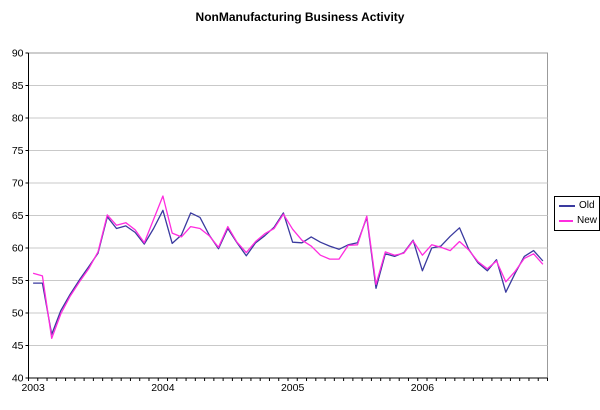 This screenshot has width=600, height=410. Describe the element at coordinates (33, 388) in the screenshot. I see `x-axis-label-2003: 2003` at that location.